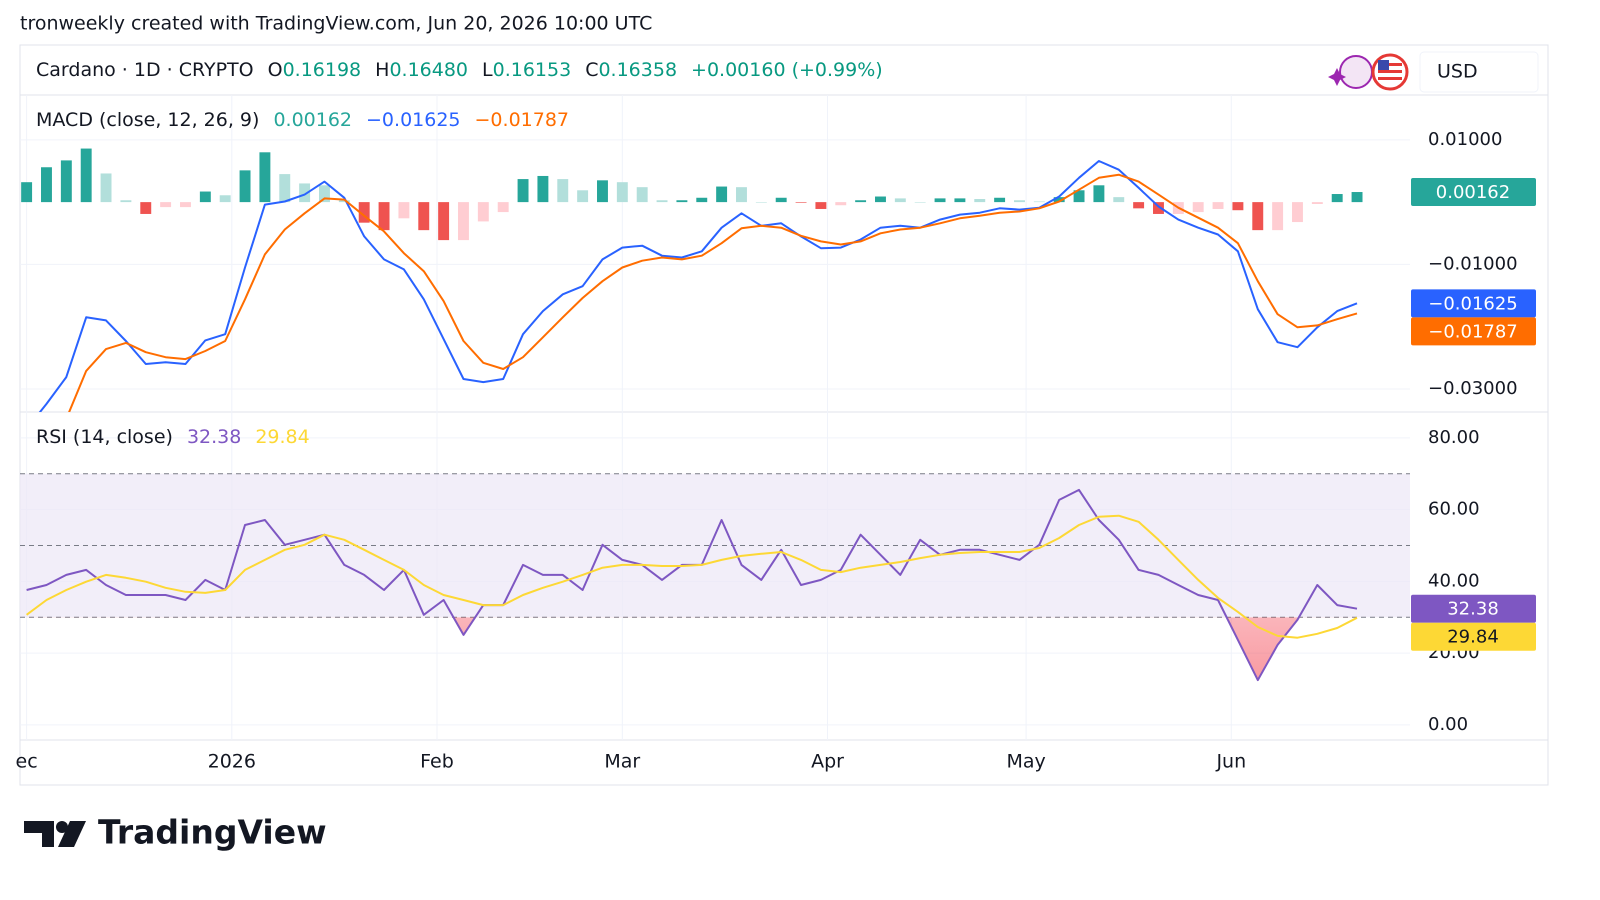 The image size is (1600, 900). I want to click on price-badge-label: 29.84, so click(1473, 637).